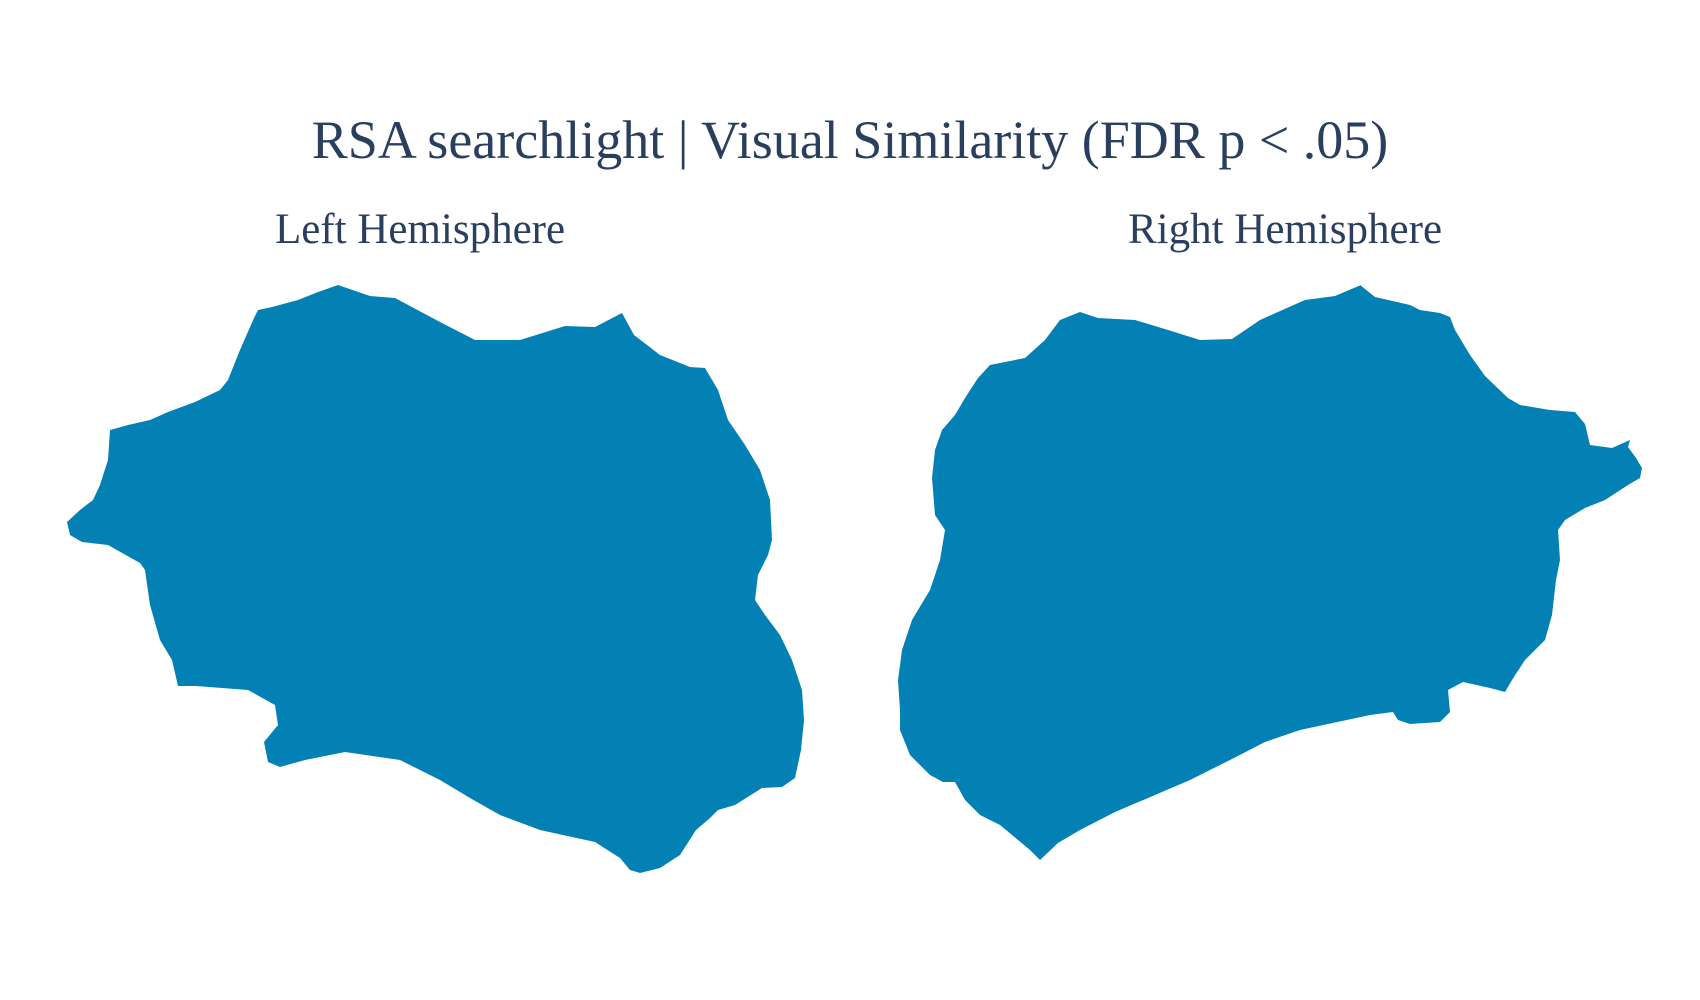 The width and height of the screenshot is (1700, 1000). Describe the element at coordinates (1285, 229) in the screenshot. I see `right-hemisphere-title: Right Hemisphere` at that location.